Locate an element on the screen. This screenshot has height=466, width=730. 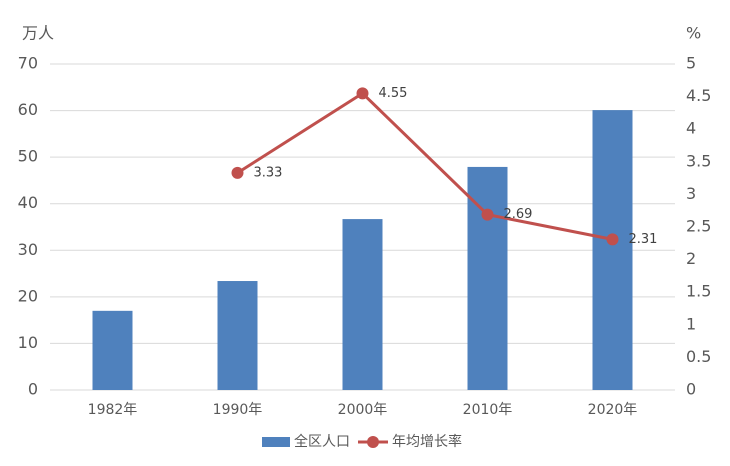
y2-tick-label: 0.5 is located at coordinates (698, 356).